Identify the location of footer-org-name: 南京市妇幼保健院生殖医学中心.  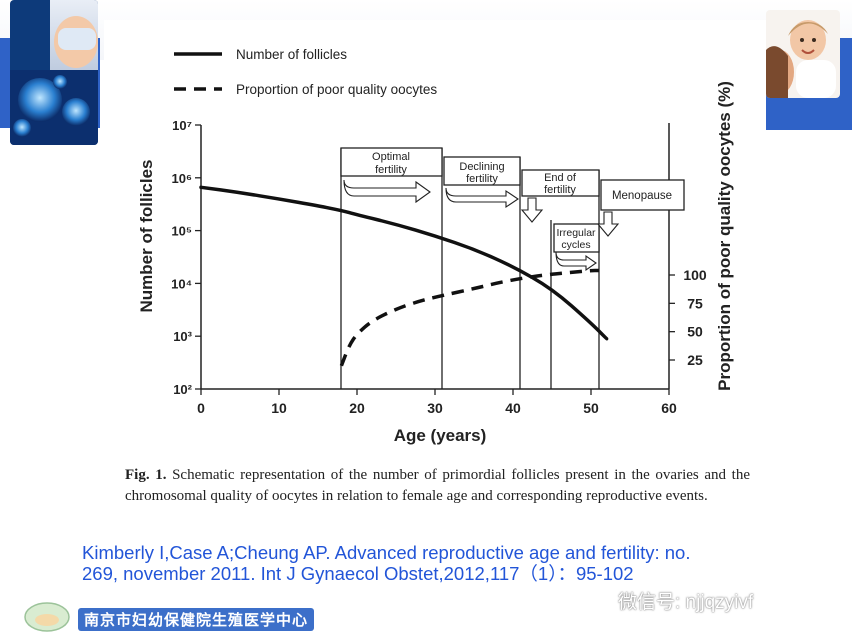
(196, 619).